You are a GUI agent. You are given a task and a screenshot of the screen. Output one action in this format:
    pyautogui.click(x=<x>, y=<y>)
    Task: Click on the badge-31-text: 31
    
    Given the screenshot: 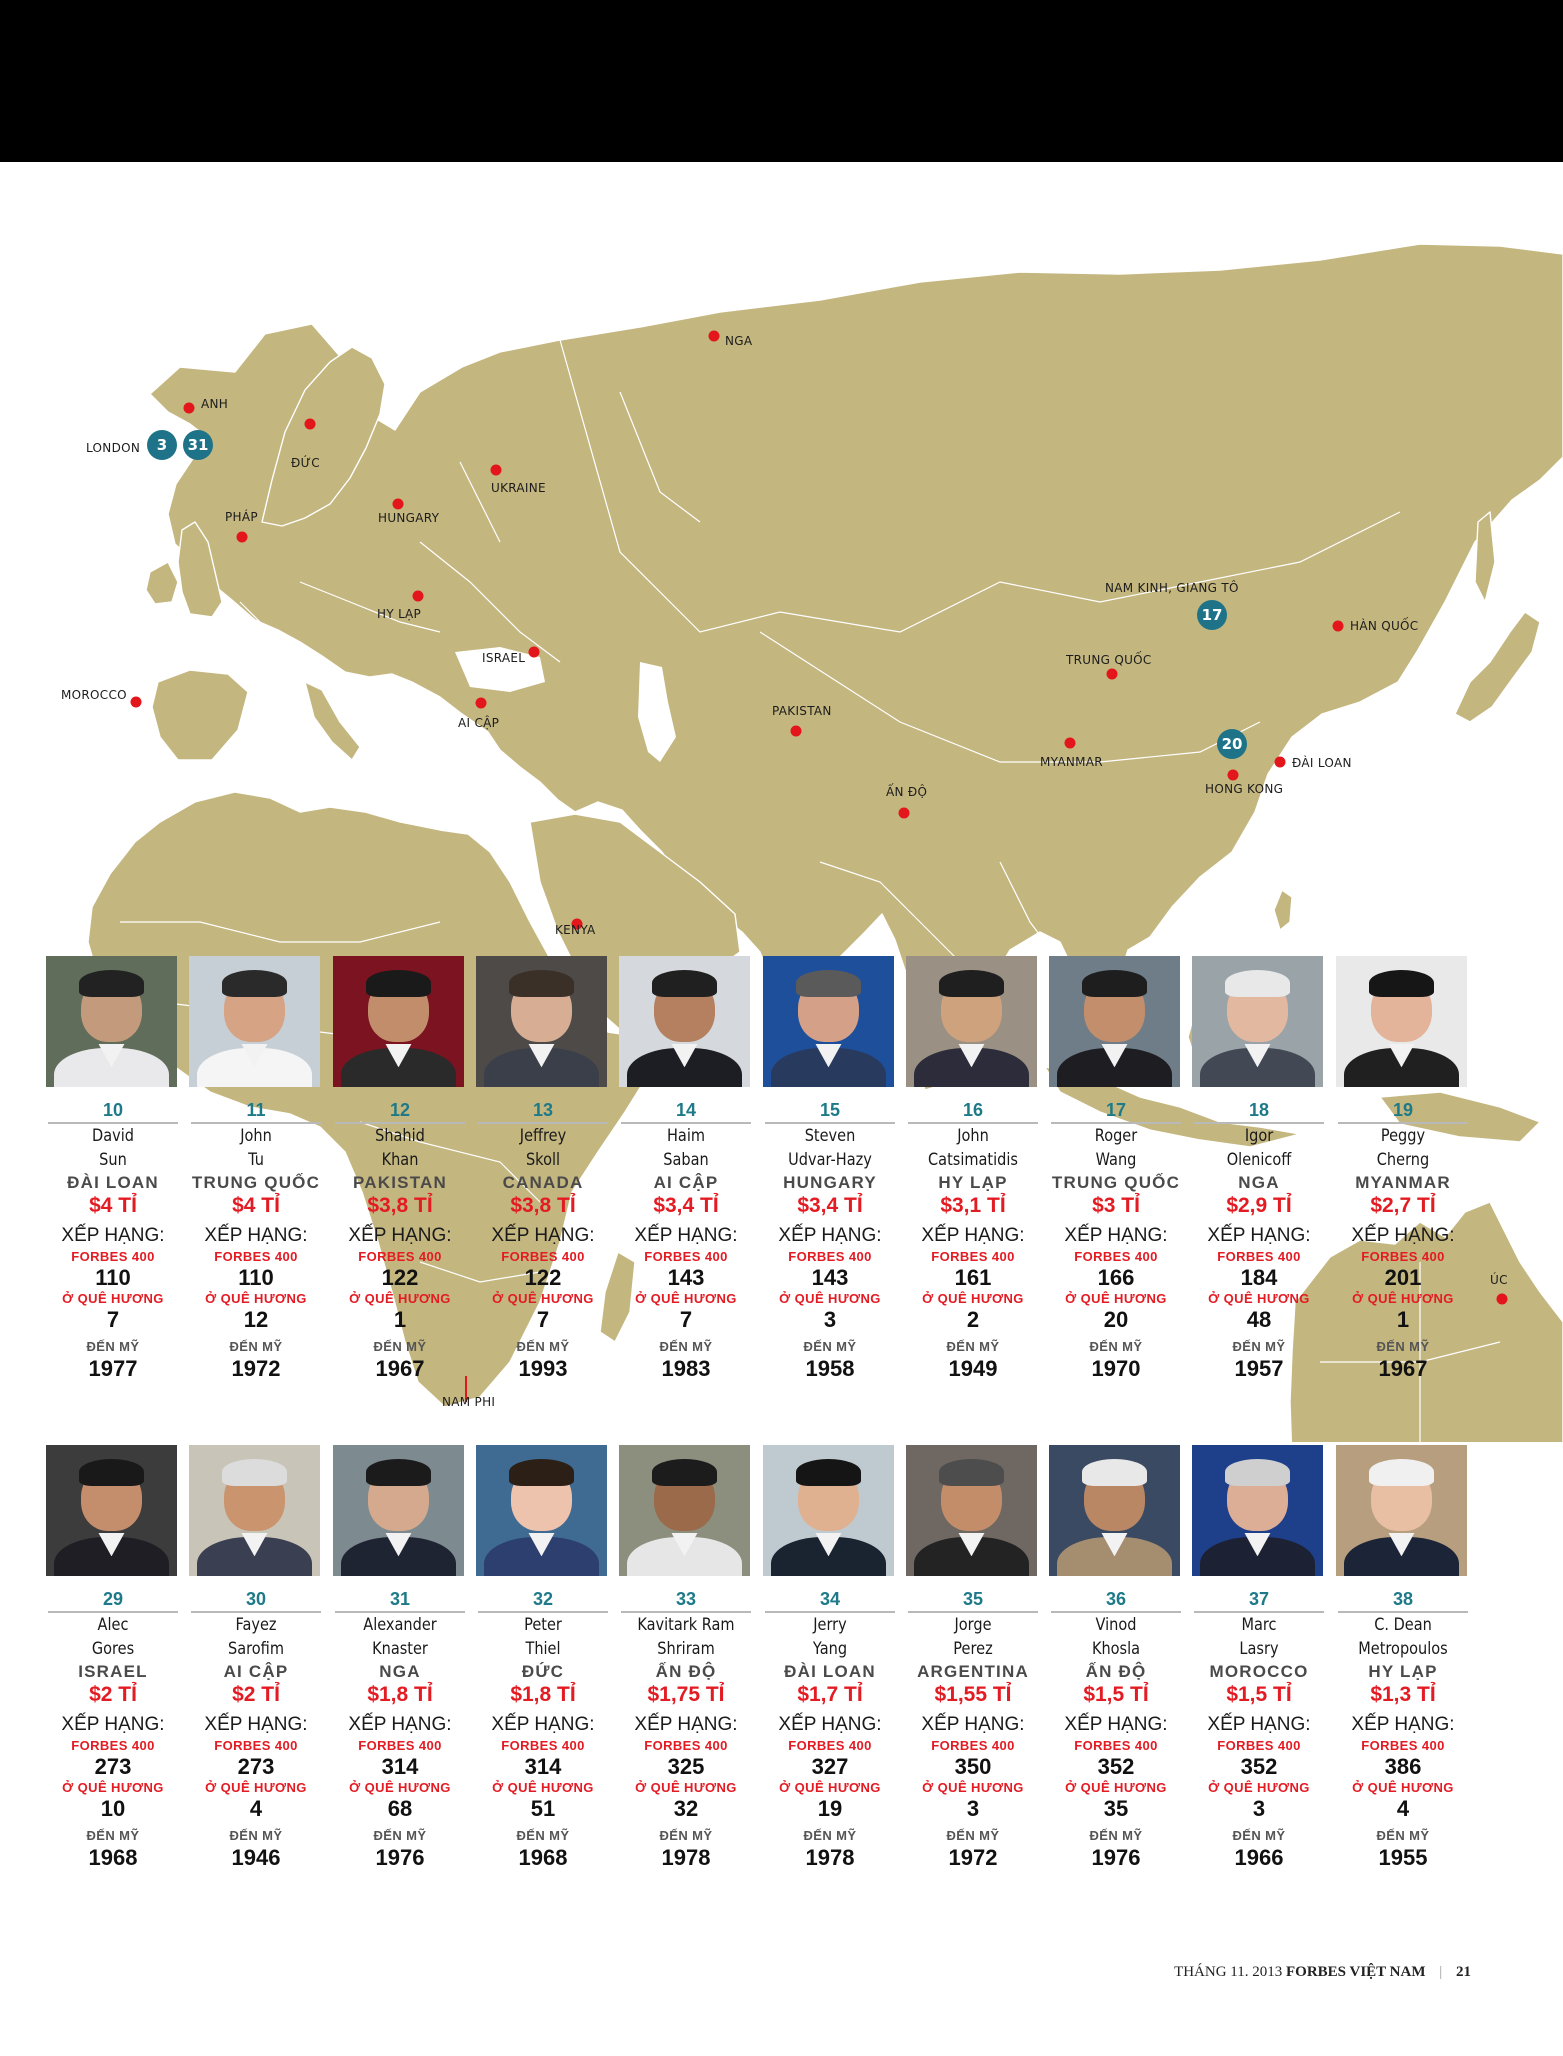 What is the action you would take?
    pyautogui.click(x=198, y=445)
    